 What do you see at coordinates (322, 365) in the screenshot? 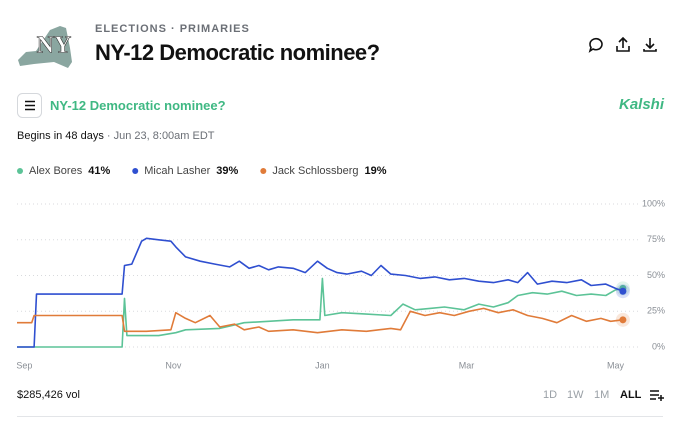
I see `x-tick-label: Jan` at bounding box center [322, 365].